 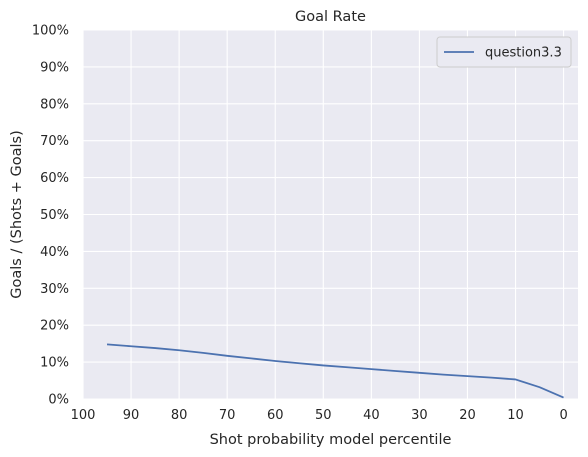 What do you see at coordinates (515, 415) in the screenshot?
I see `x-tick-label: 10` at bounding box center [515, 415].